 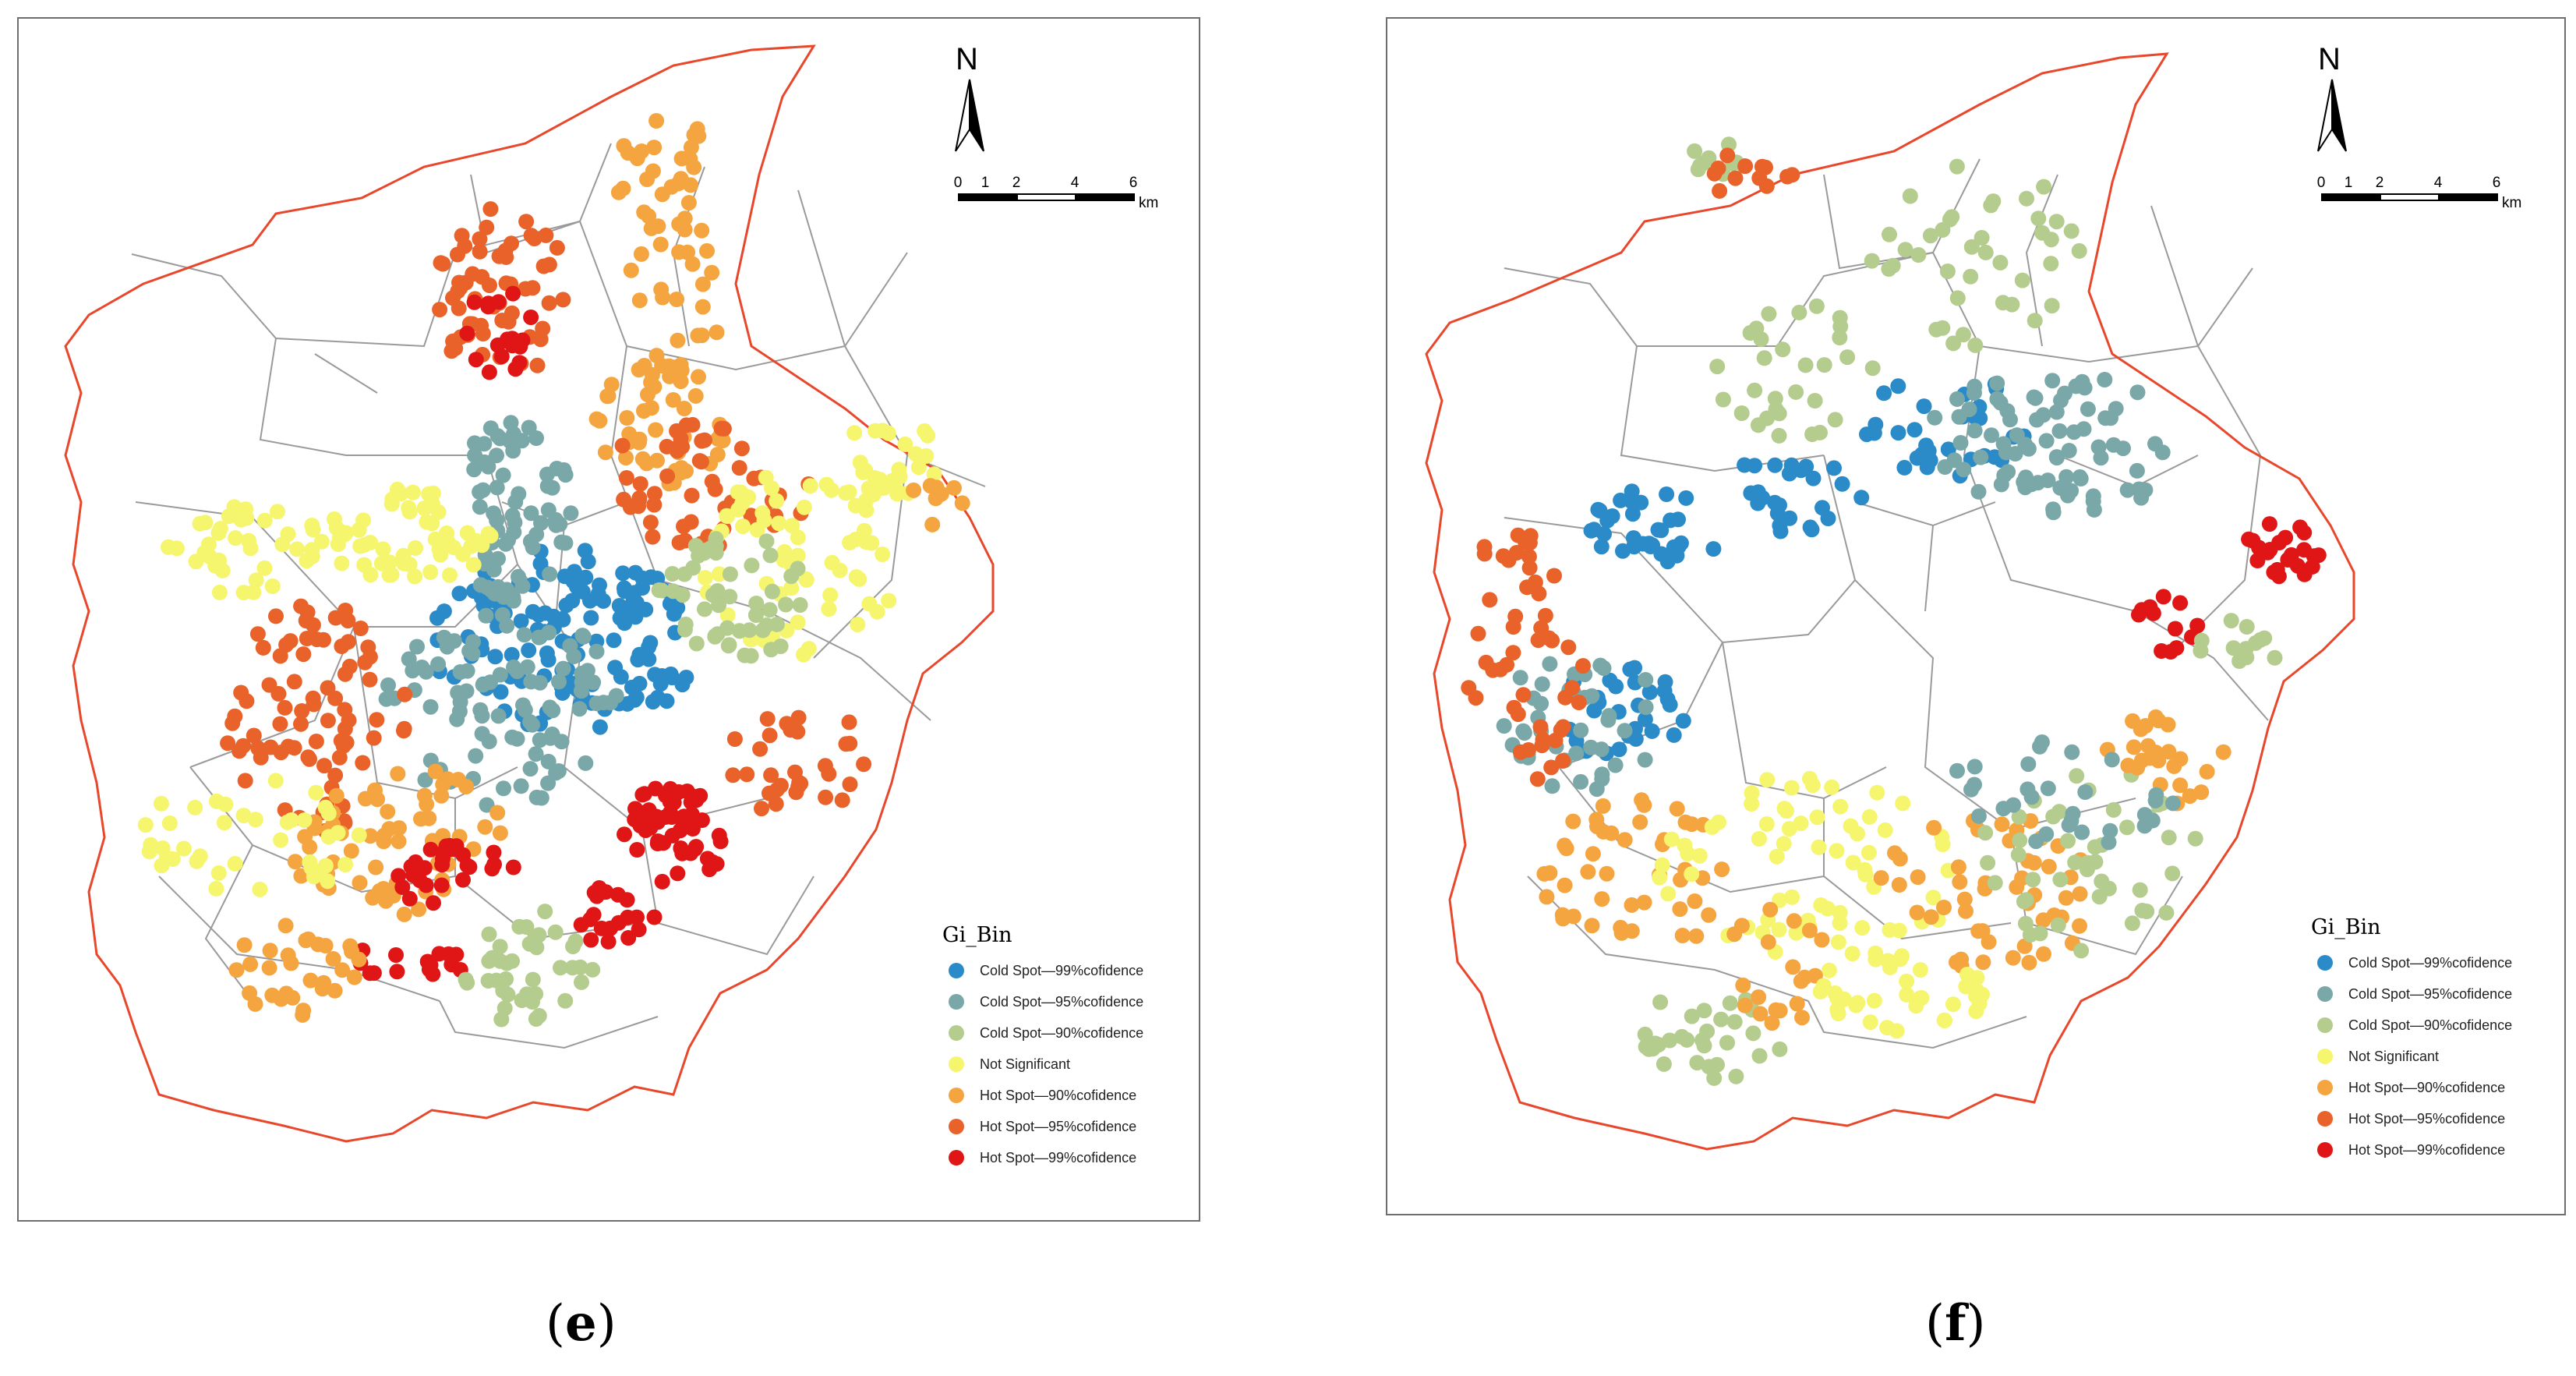 What do you see at coordinates (1063, 198) in the screenshot?
I see `scale-bar: 0 1 2 4 6 km` at bounding box center [1063, 198].